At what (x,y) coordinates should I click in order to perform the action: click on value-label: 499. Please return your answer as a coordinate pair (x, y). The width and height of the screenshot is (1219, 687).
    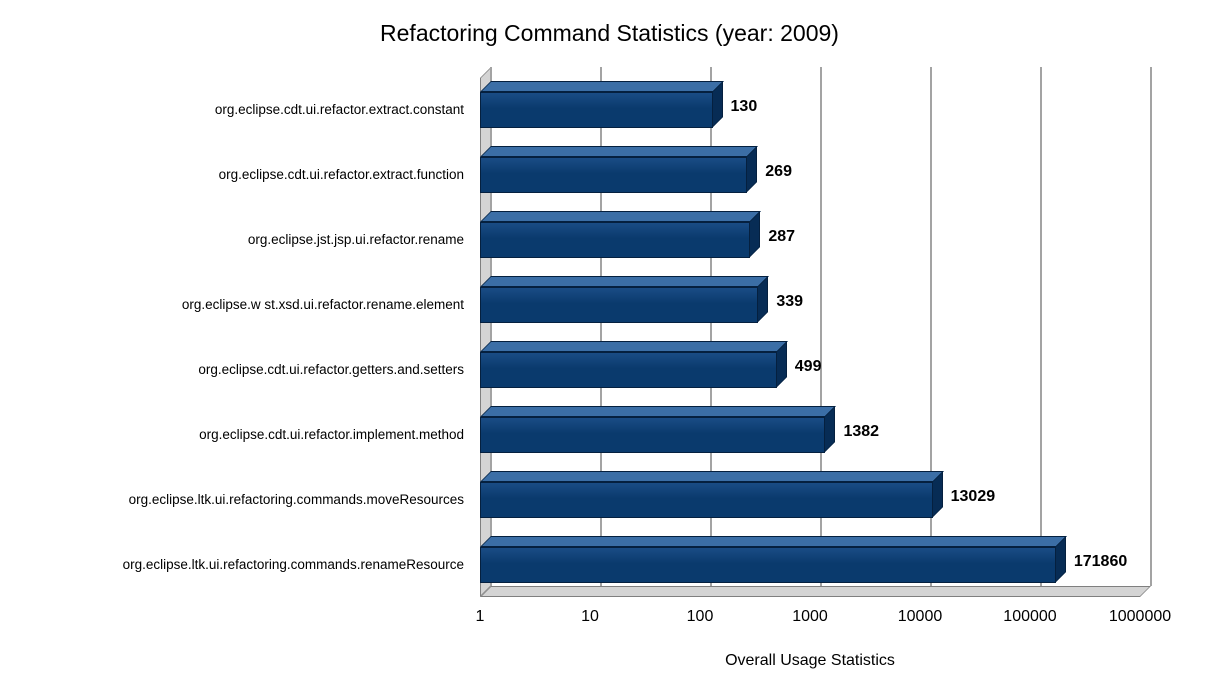
    Looking at the image, I should click on (808, 366).